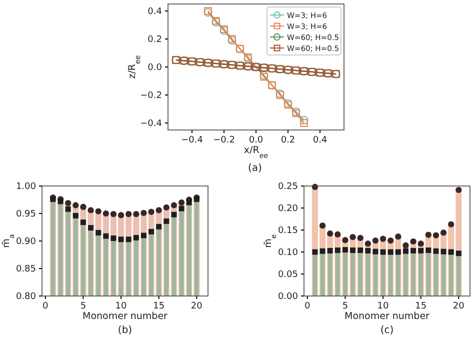 This screenshot has height=340, width=474. What do you see at coordinates (288, 209) in the screenshot?
I see `y-tick-label: 0.20` at bounding box center [288, 209].